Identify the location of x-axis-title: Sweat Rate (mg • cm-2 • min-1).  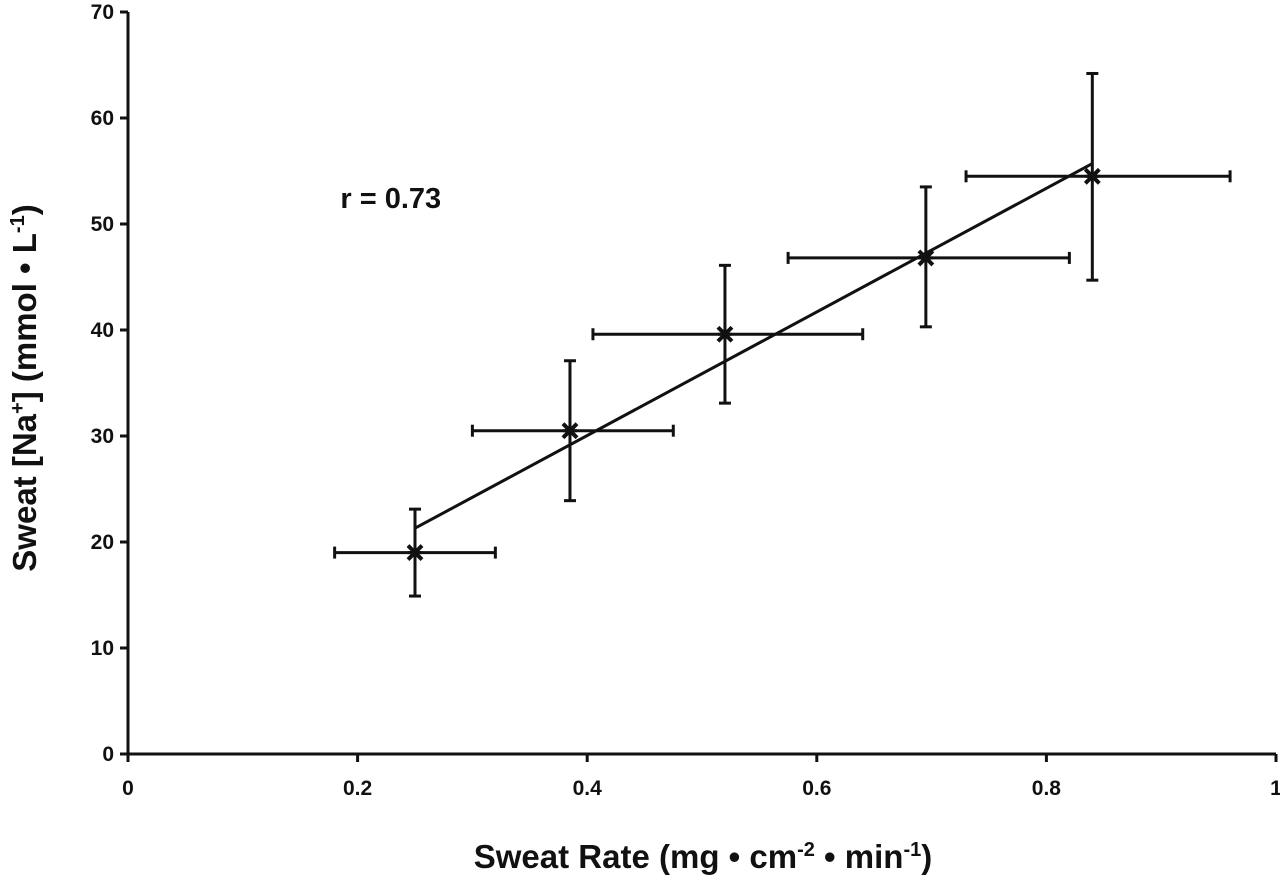
(703, 856).